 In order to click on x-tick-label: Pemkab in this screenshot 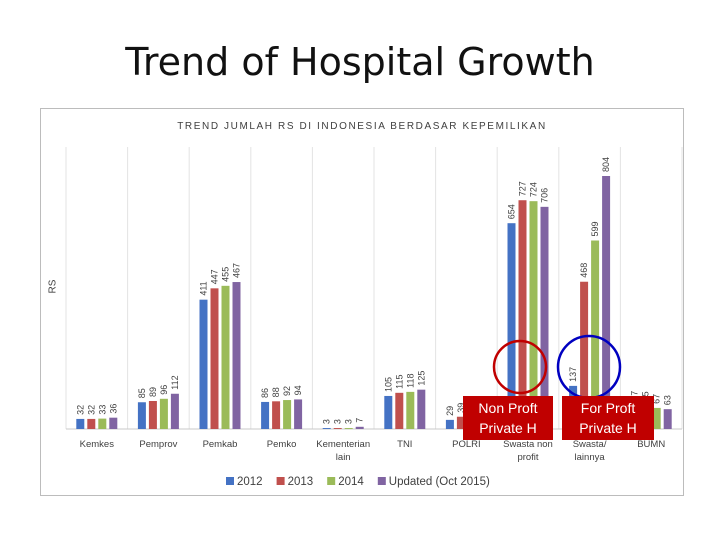, I will do `click(220, 444)`.